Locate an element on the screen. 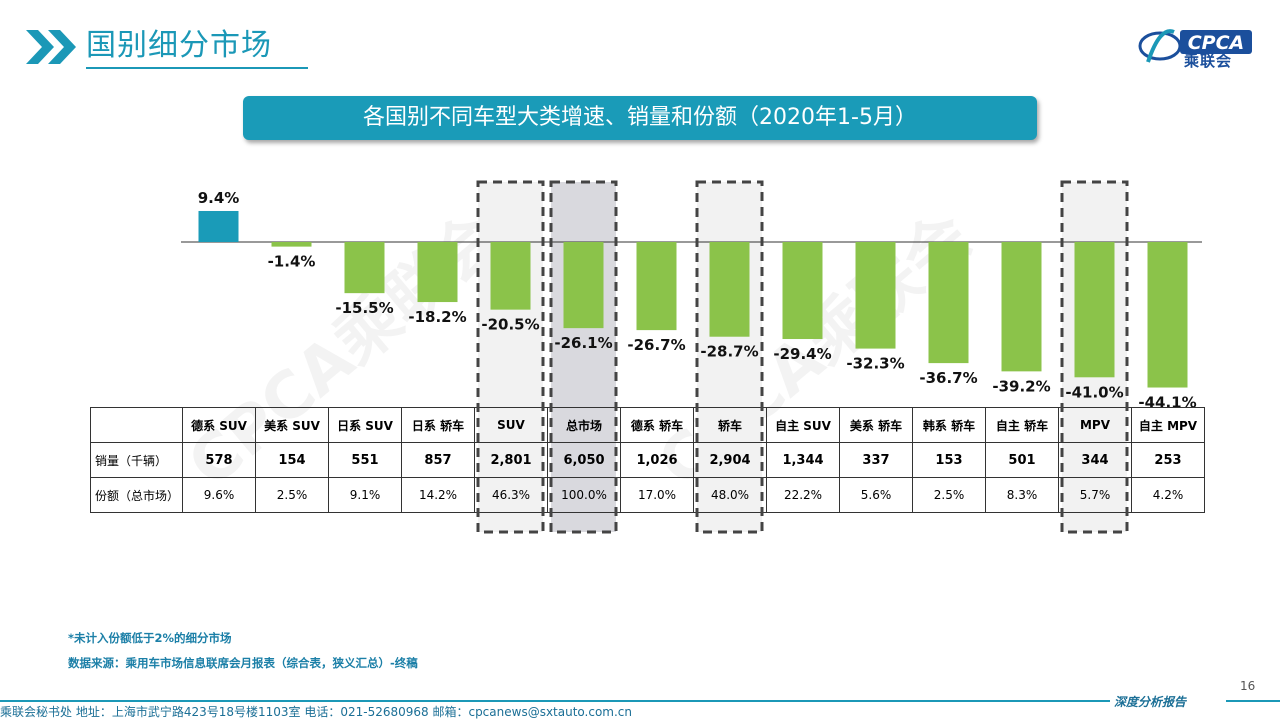 This screenshot has height=720, width=1280. share-value-cell: 17.0% is located at coordinates (657, 495).